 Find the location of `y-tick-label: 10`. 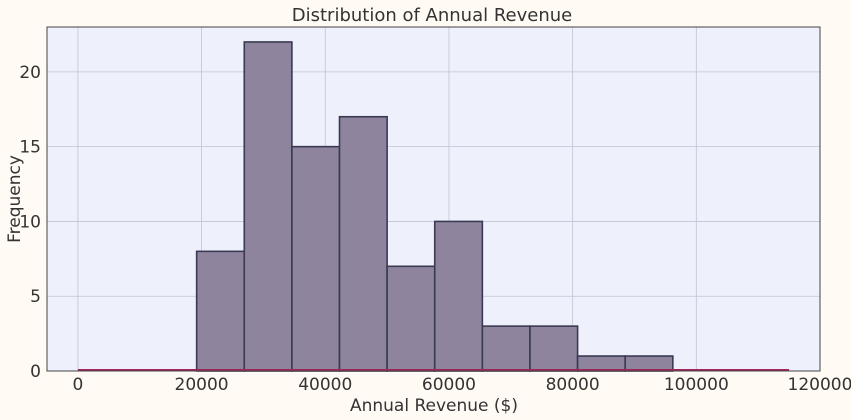

y-tick-label: 10 is located at coordinates (30, 222).